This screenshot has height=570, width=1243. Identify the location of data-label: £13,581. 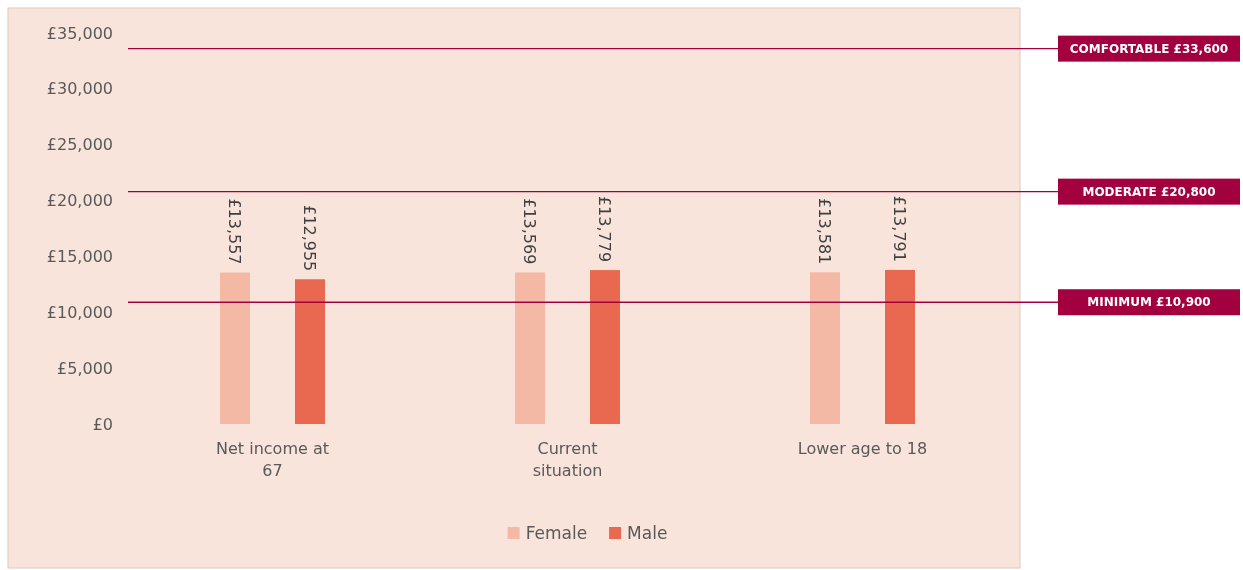
(825, 231).